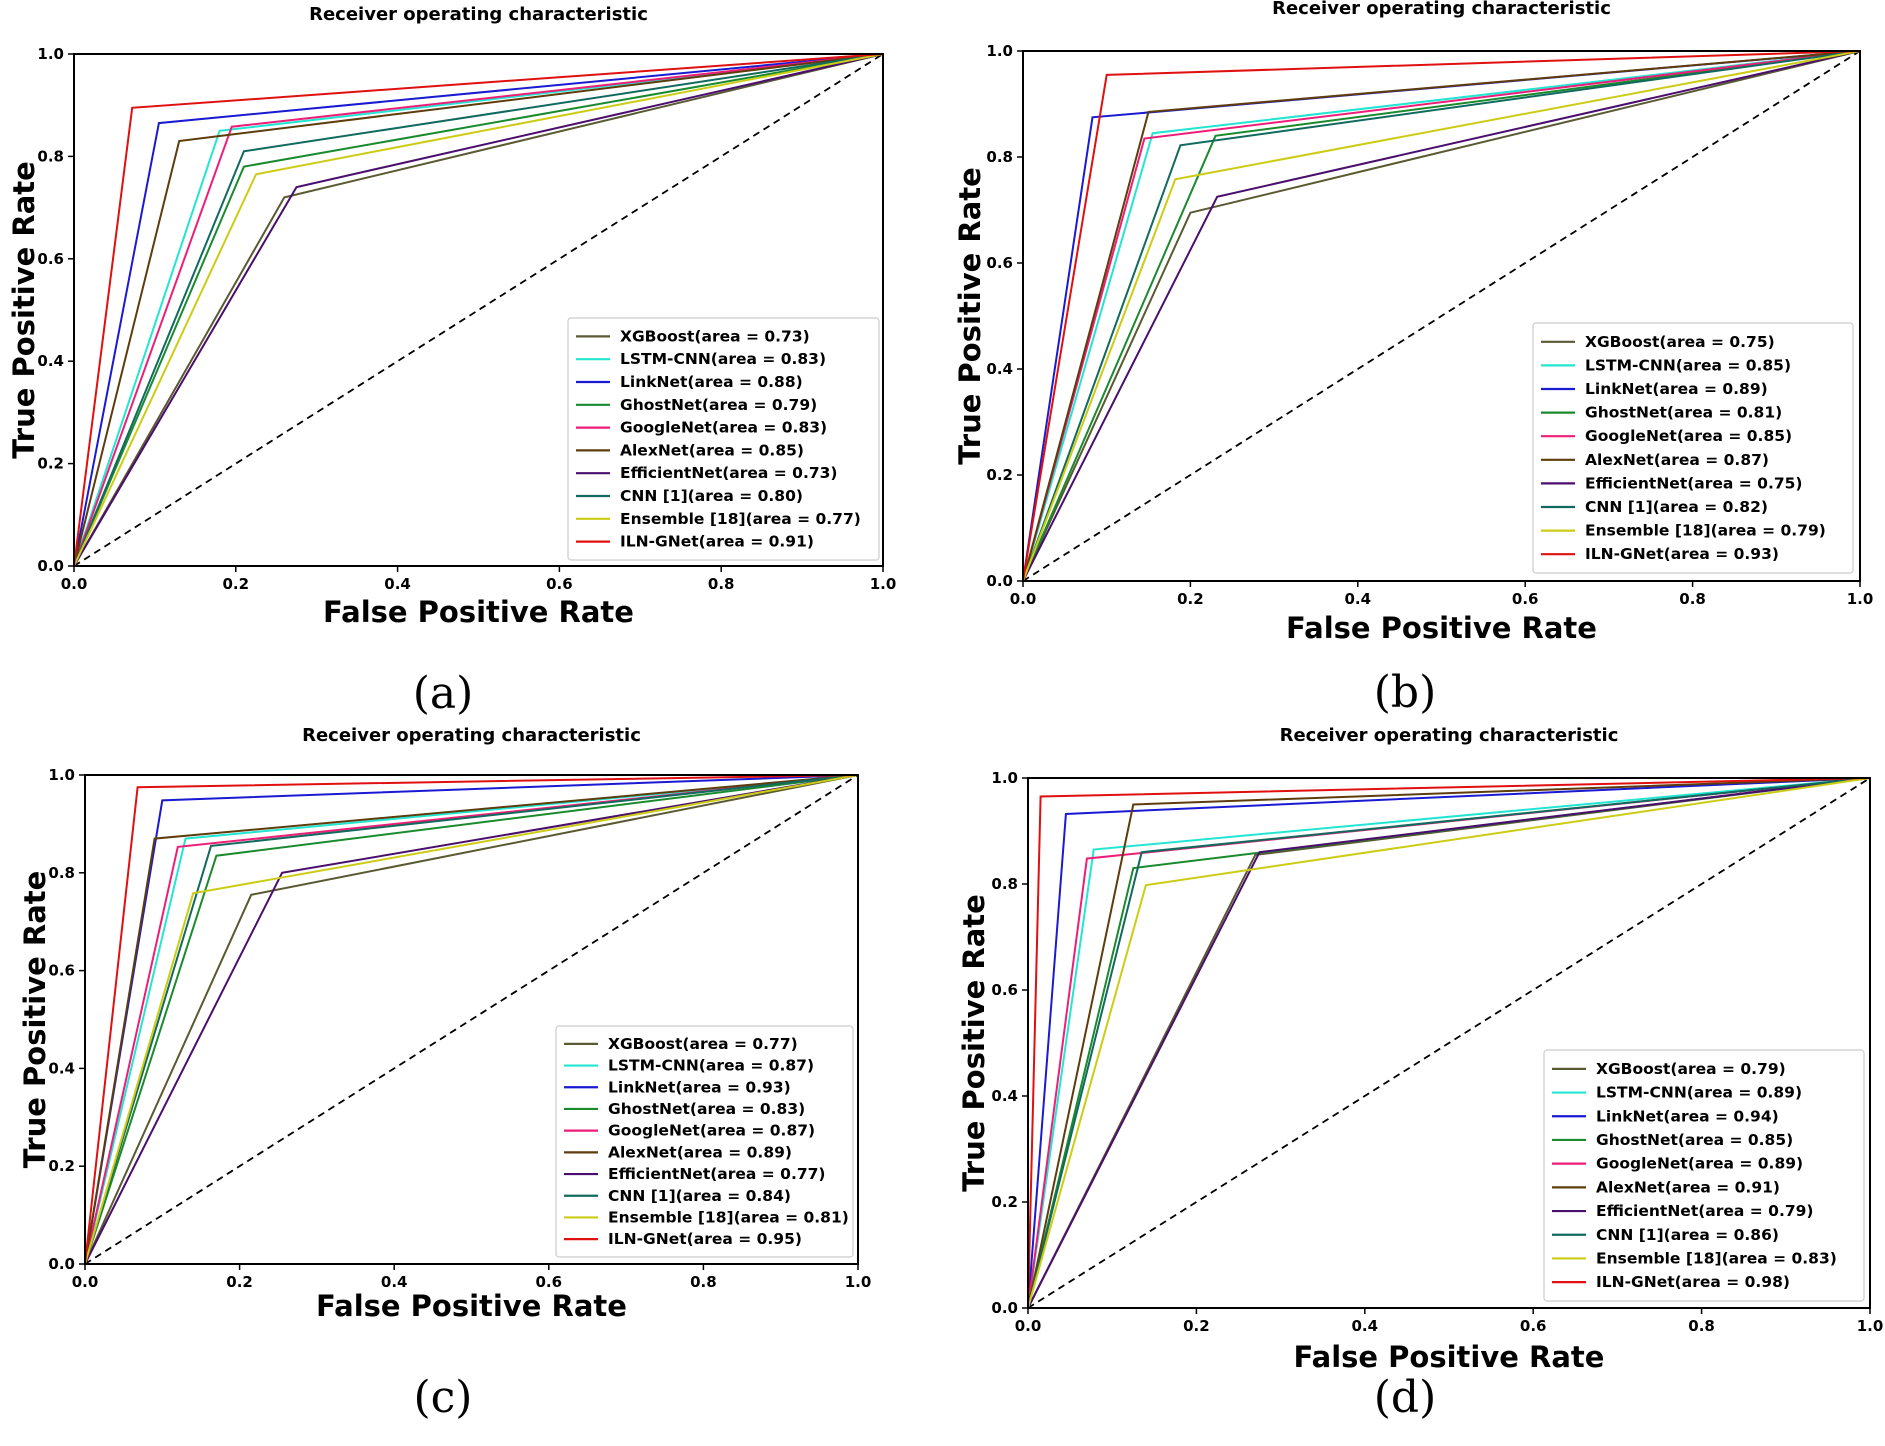 The image size is (1885, 1446). Describe the element at coordinates (1680, 342) in the screenshot. I see `legend-entry: XGBoost(area = 0.75)` at that location.